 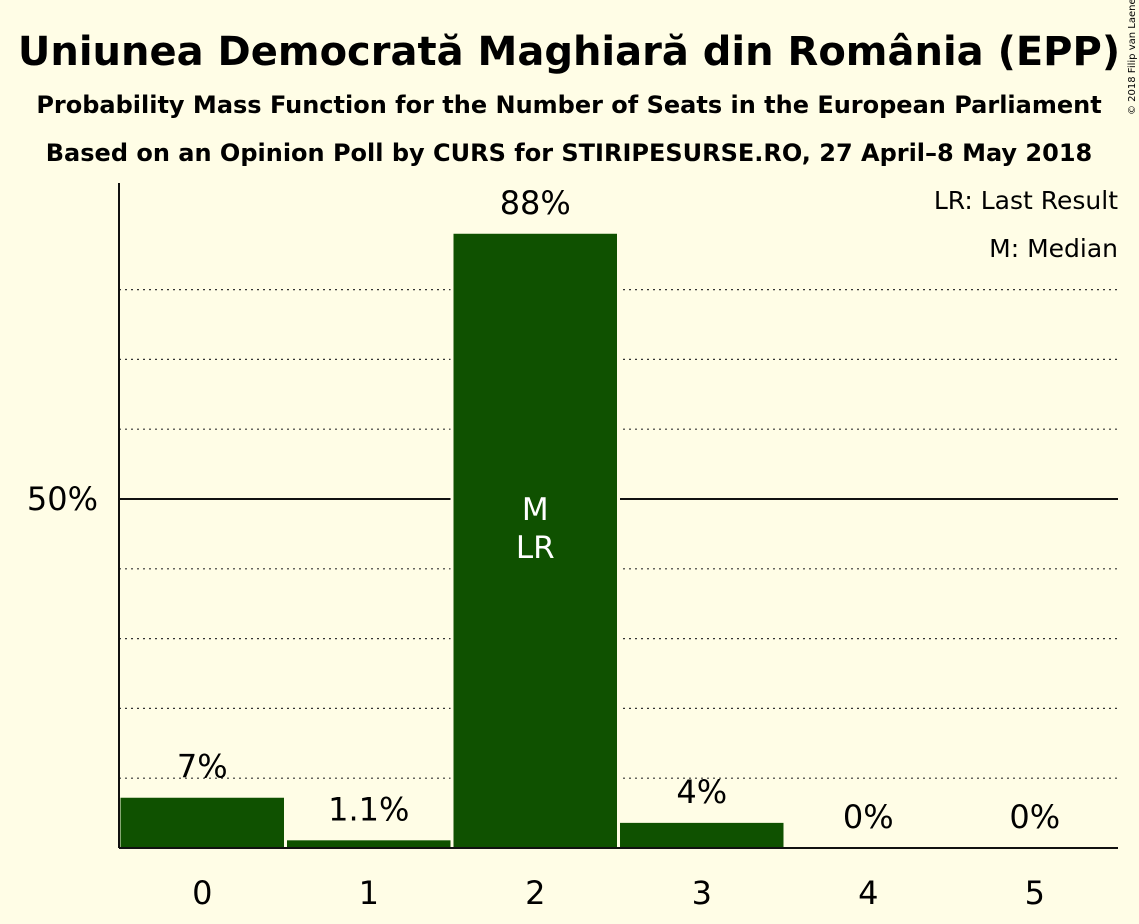 I want to click on bar-marker: M, so click(x=535, y=510).